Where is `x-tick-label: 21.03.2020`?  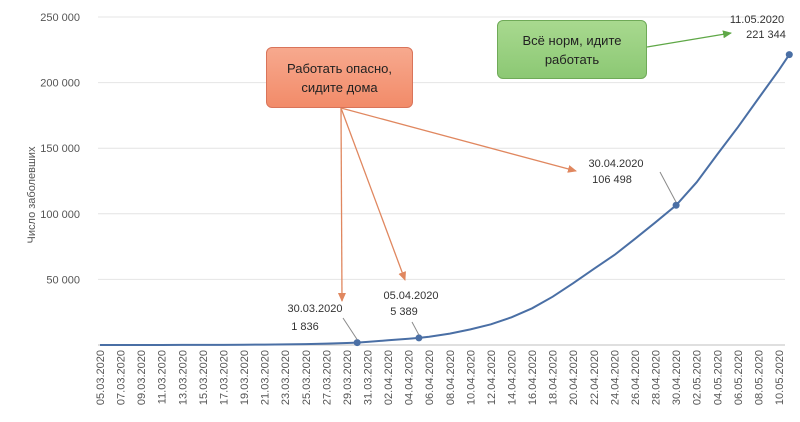
x-tick-label: 21.03.2020 is located at coordinates (266, 377).